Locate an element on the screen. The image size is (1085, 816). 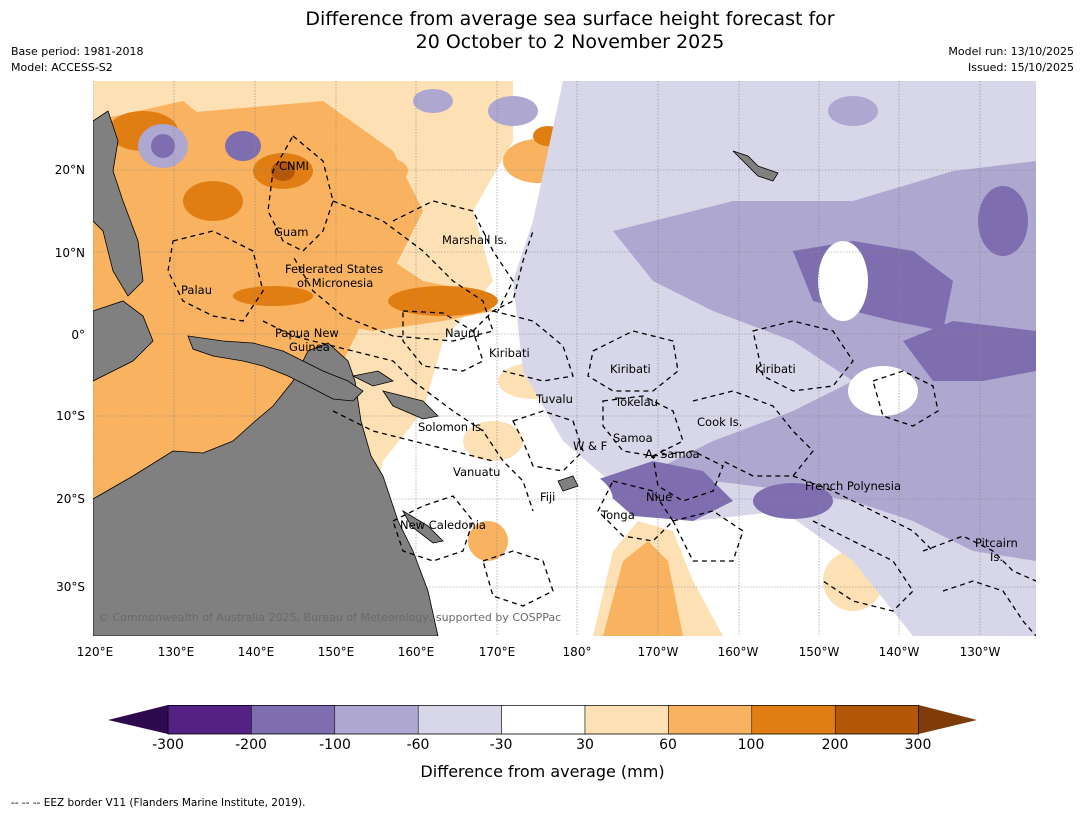
y-tick: 10°S is located at coordinates (70, 416).